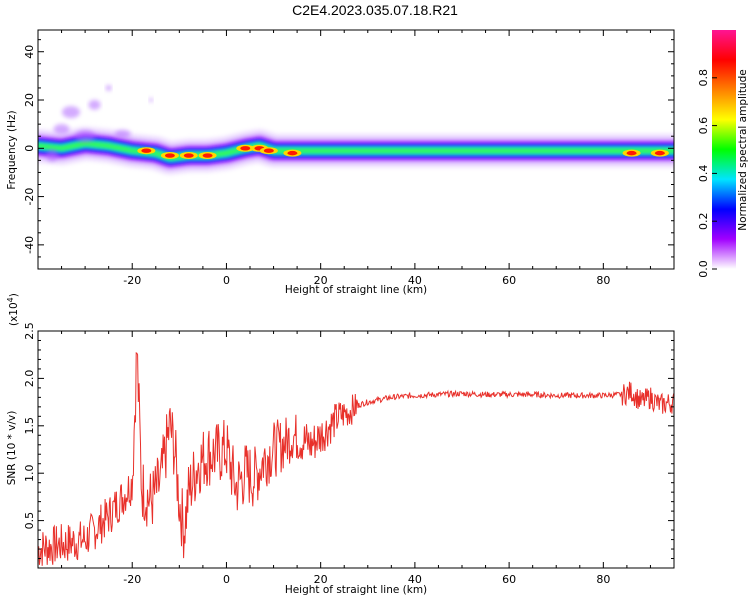 The image size is (750, 600). I want to click on colorbar-label: Normalized spectral amplitude, so click(743, 149).